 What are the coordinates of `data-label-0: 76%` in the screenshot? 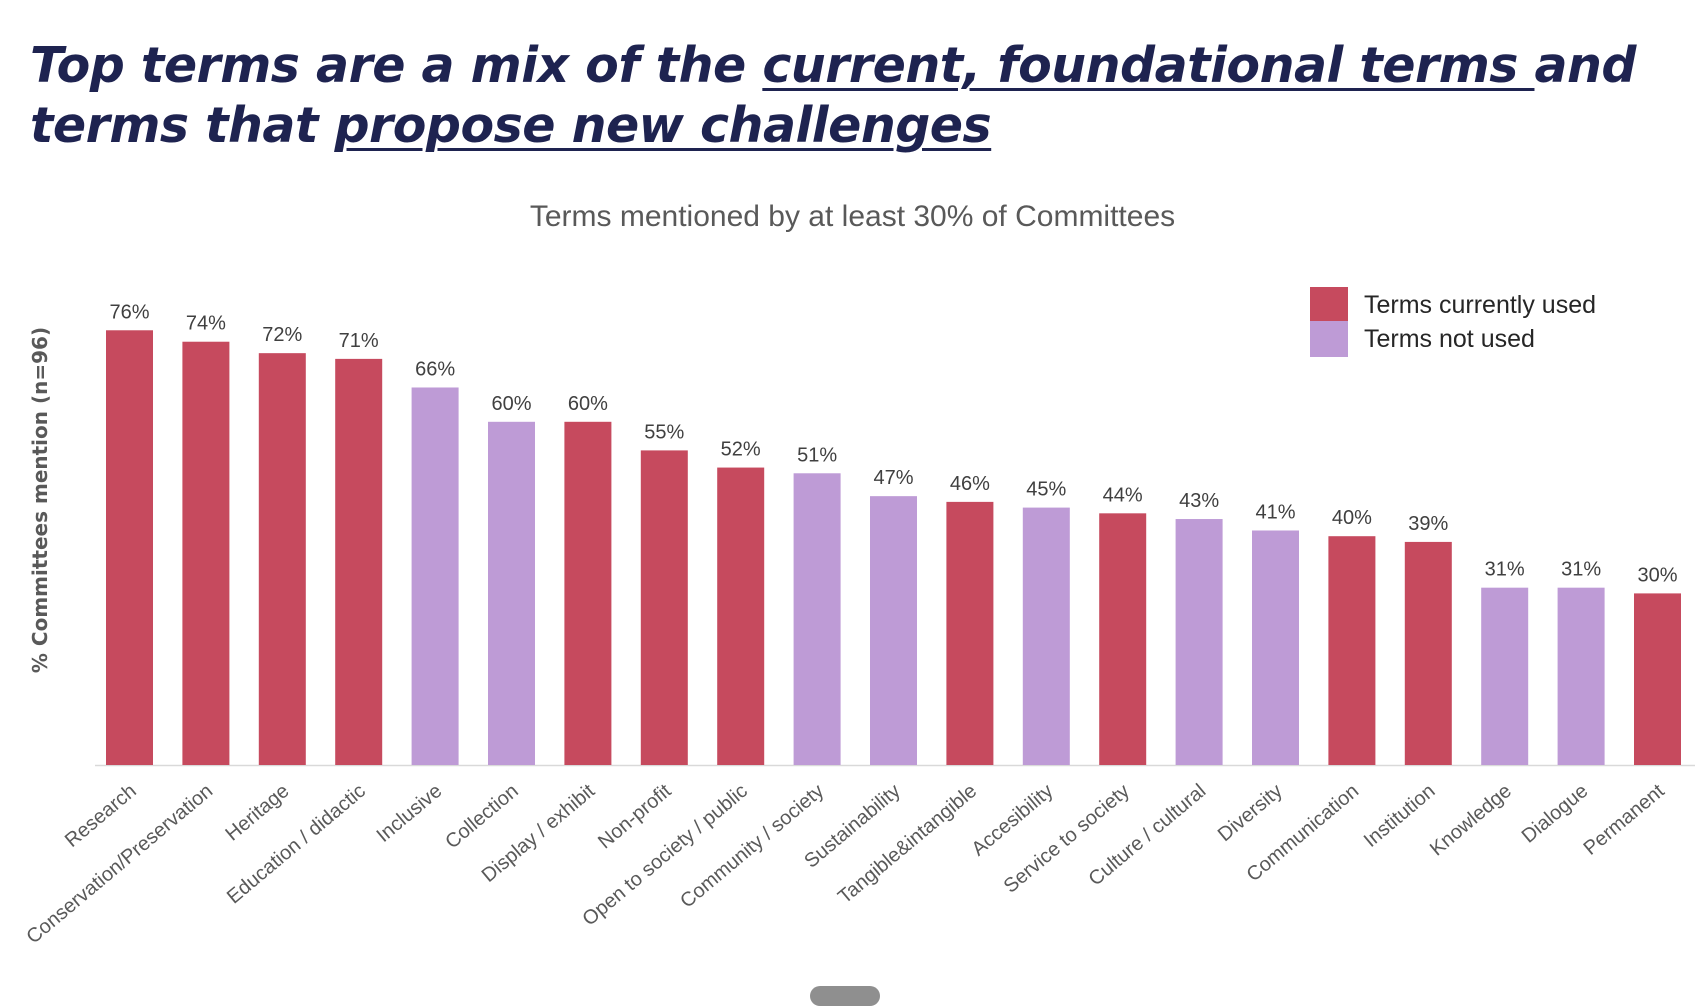 It's located at (129, 312).